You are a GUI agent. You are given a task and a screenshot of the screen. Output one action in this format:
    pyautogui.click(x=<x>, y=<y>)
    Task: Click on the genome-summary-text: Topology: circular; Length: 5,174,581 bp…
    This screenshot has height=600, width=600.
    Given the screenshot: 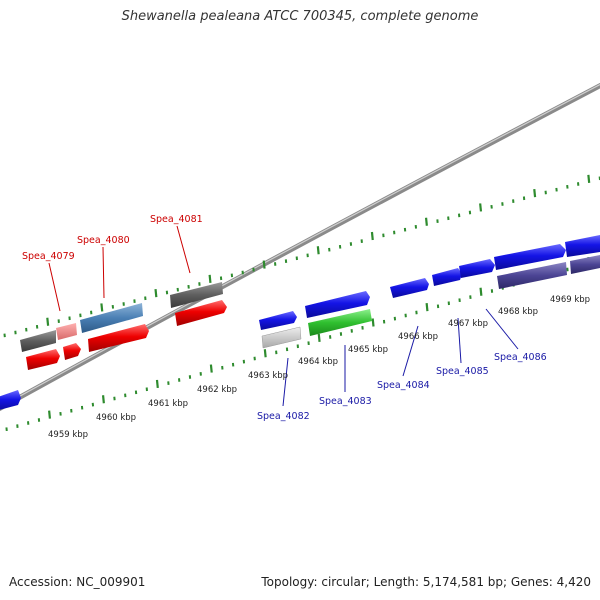 What is the action you would take?
    pyautogui.click(x=426, y=582)
    